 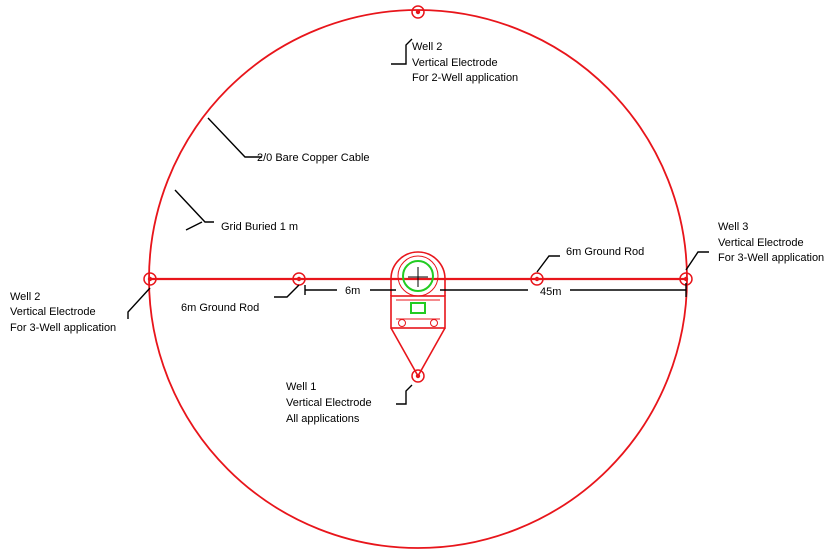 What do you see at coordinates (313, 158) in the screenshot?
I see `label-copper-cable: 2/0 Bare Copper Cable` at bounding box center [313, 158].